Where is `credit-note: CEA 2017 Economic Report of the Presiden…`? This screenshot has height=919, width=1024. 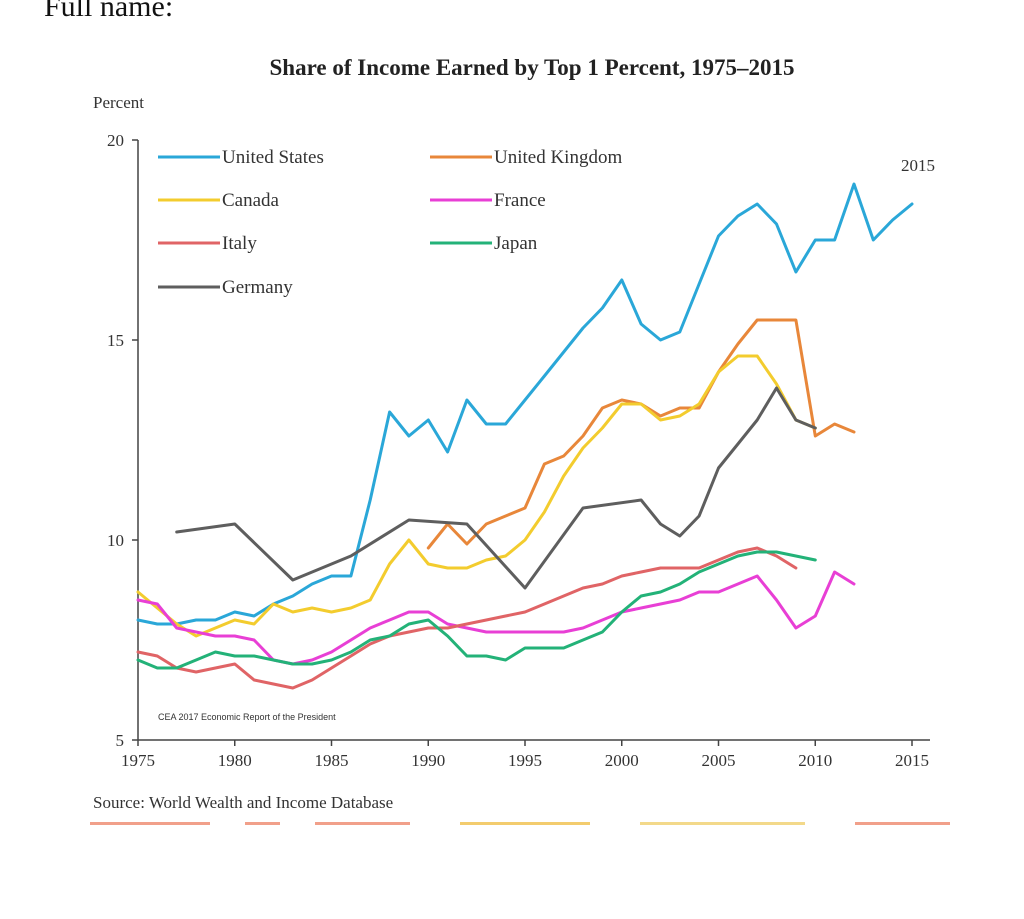 credit-note: CEA 2017 Economic Report of the Presiden… is located at coordinates (247, 717).